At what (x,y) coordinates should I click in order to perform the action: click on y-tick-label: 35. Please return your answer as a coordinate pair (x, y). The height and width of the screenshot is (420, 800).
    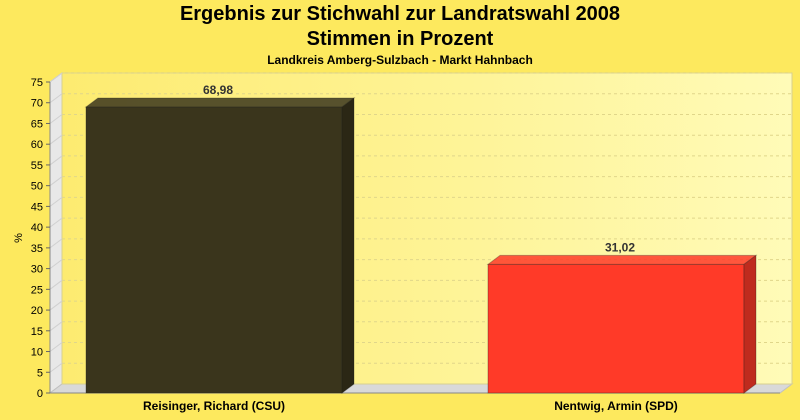
    Looking at the image, I should click on (37, 249).